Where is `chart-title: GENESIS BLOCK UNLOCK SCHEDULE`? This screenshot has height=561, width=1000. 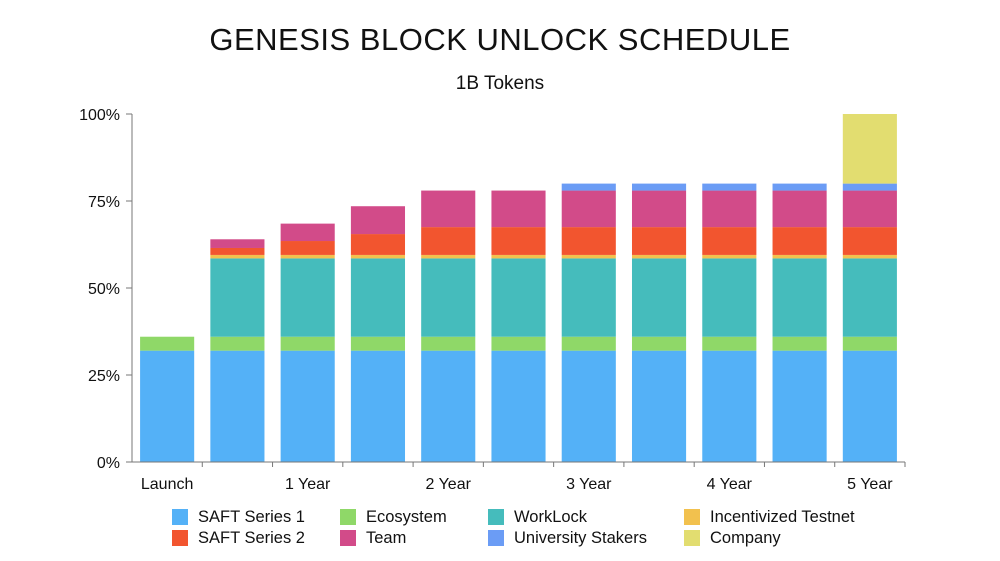 chart-title: GENESIS BLOCK UNLOCK SCHEDULE is located at coordinates (500, 39).